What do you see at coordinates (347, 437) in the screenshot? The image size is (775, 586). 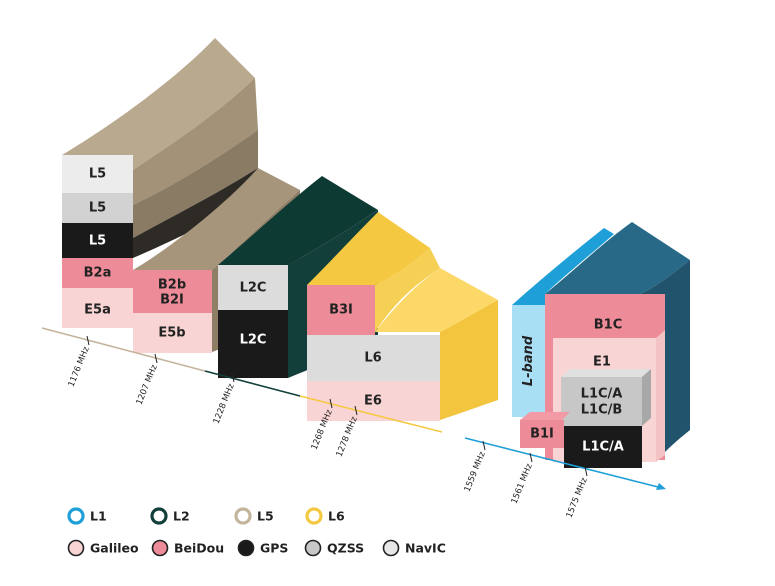 I see `freq-label-1278: 1278 MHz` at bounding box center [347, 437].